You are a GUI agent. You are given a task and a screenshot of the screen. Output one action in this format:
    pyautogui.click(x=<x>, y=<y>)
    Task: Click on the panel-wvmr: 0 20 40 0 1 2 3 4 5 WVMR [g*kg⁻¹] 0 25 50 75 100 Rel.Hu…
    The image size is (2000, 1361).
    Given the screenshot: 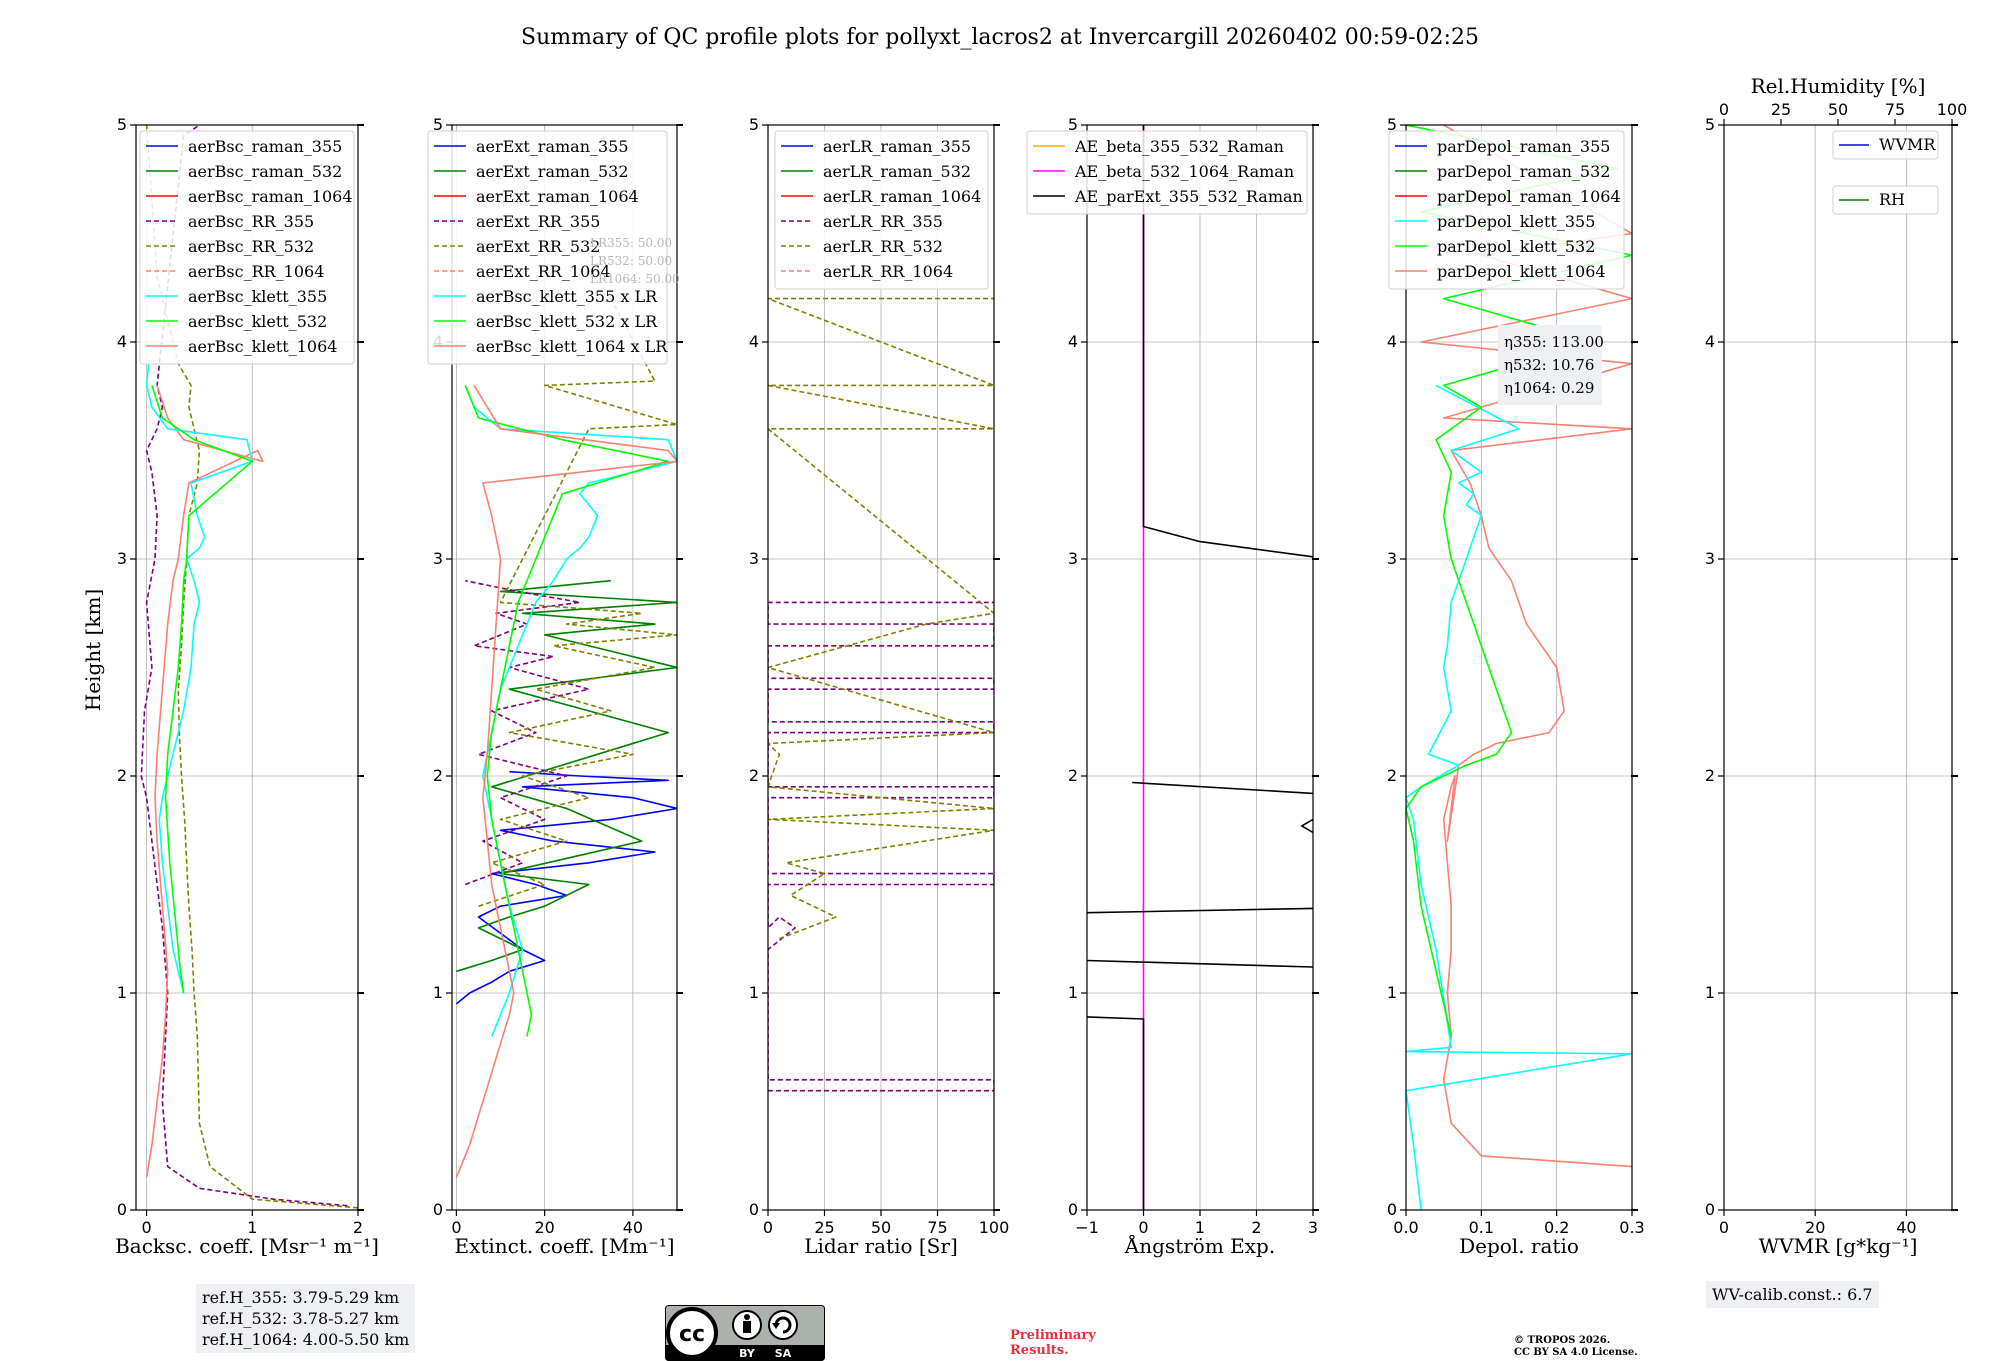 What is the action you would take?
    pyautogui.click(x=1836, y=666)
    